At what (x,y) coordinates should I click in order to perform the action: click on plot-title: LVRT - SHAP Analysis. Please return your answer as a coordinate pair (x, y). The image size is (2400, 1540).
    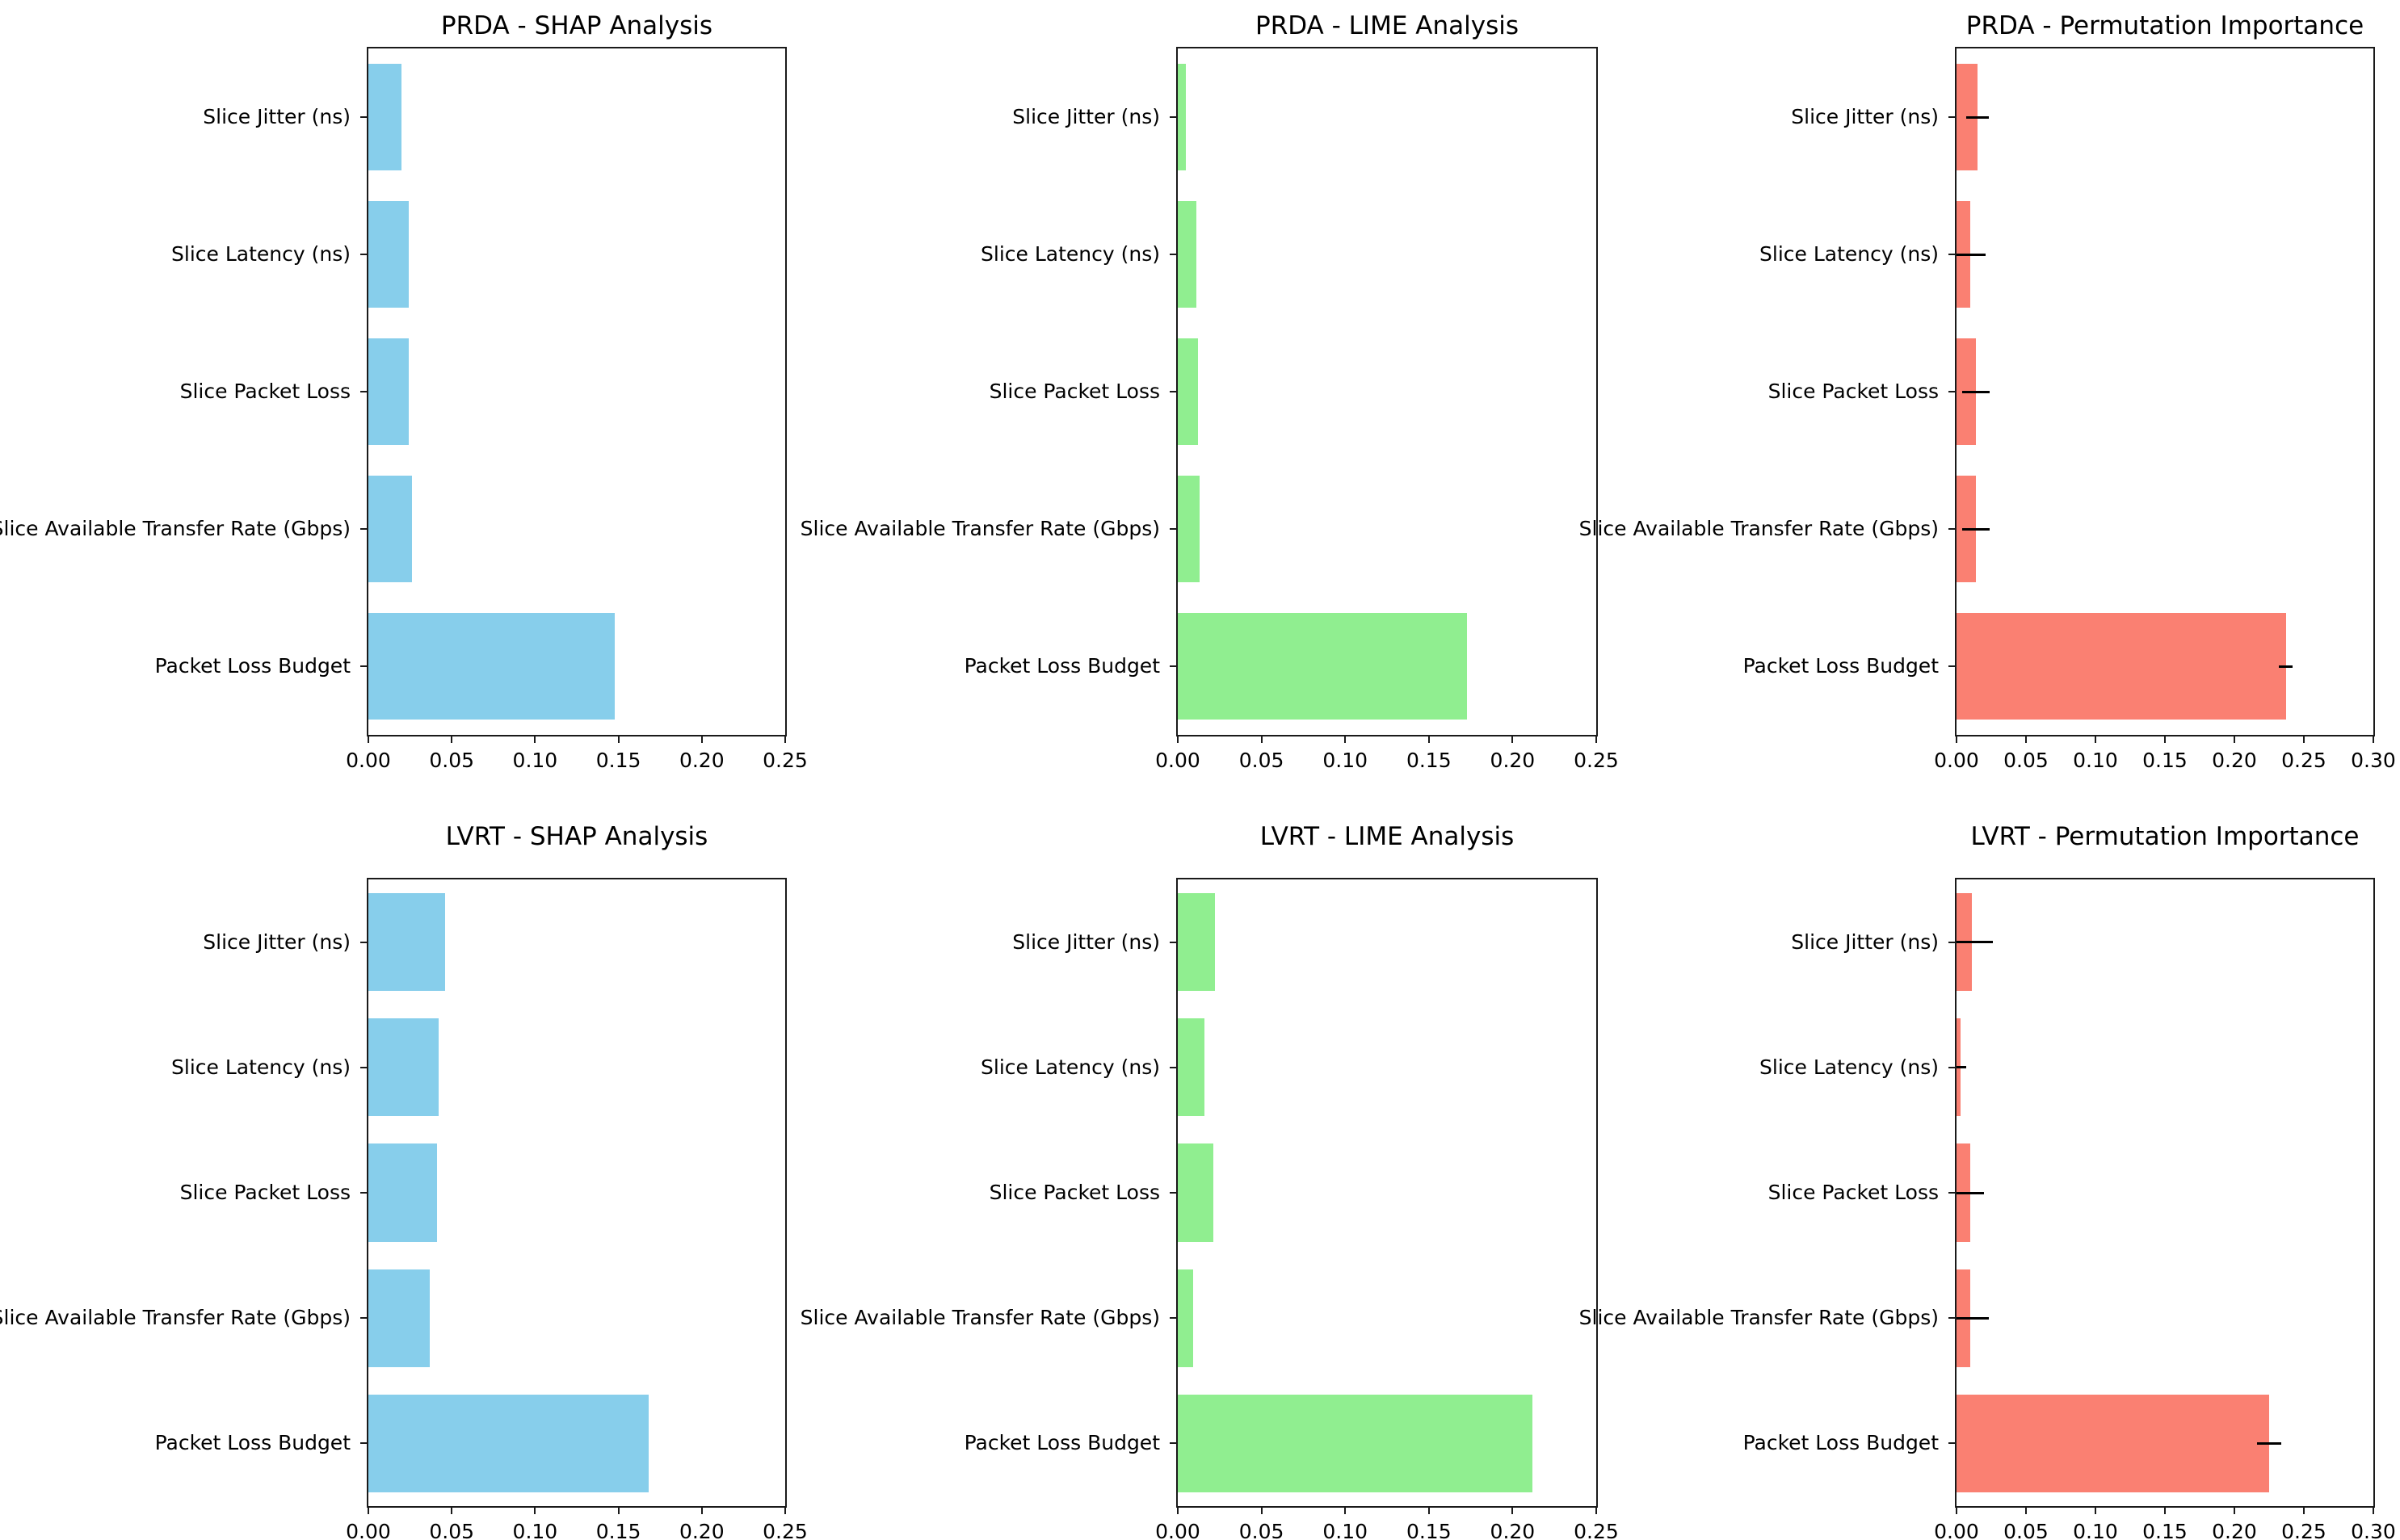
    Looking at the image, I should click on (577, 837).